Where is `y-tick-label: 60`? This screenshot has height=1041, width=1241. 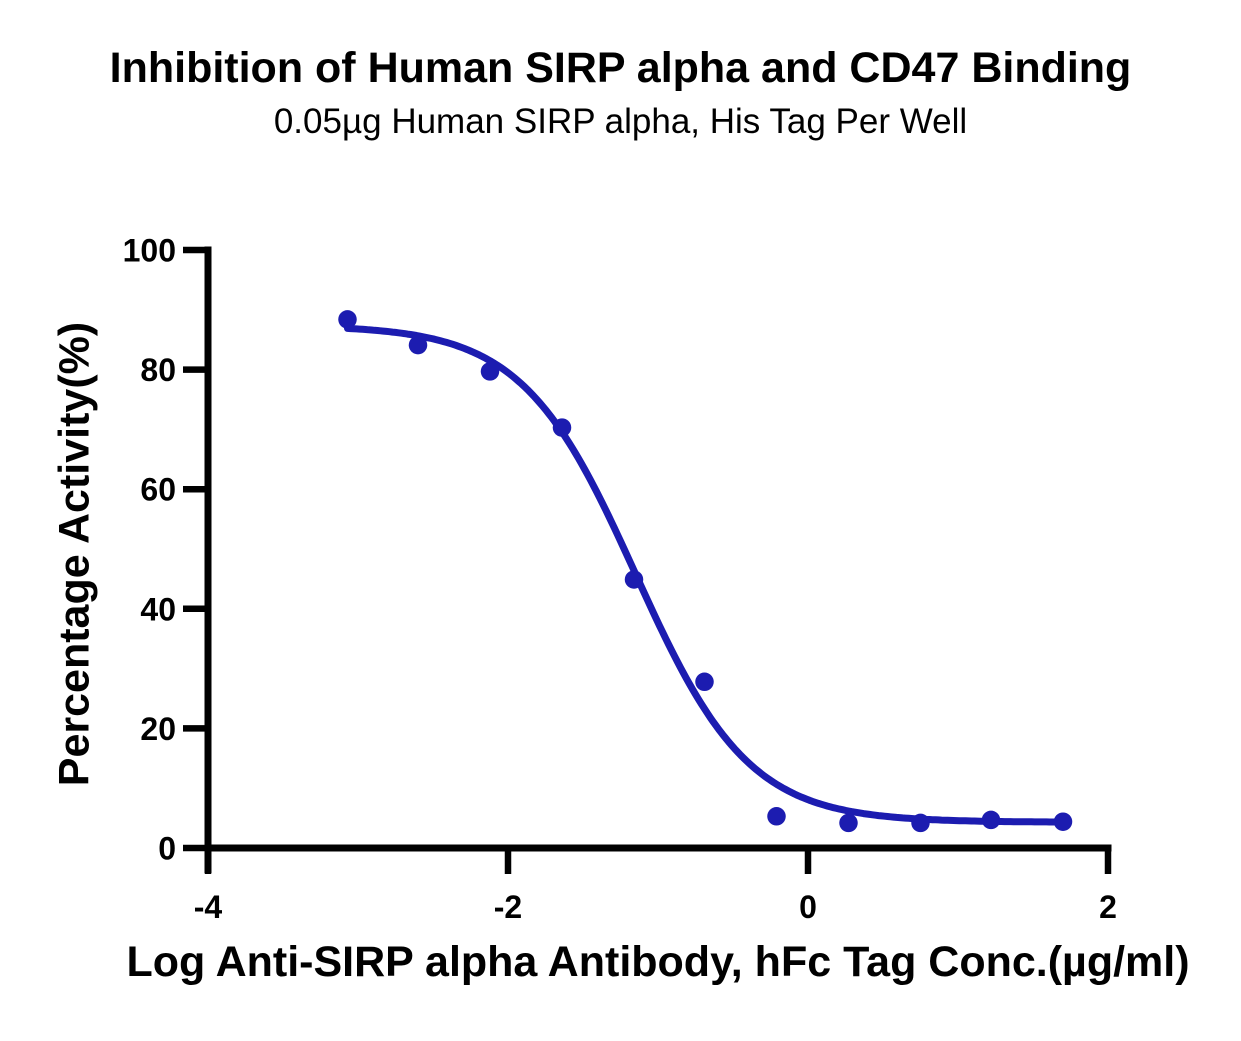
y-tick-label: 60 is located at coordinates (158, 490).